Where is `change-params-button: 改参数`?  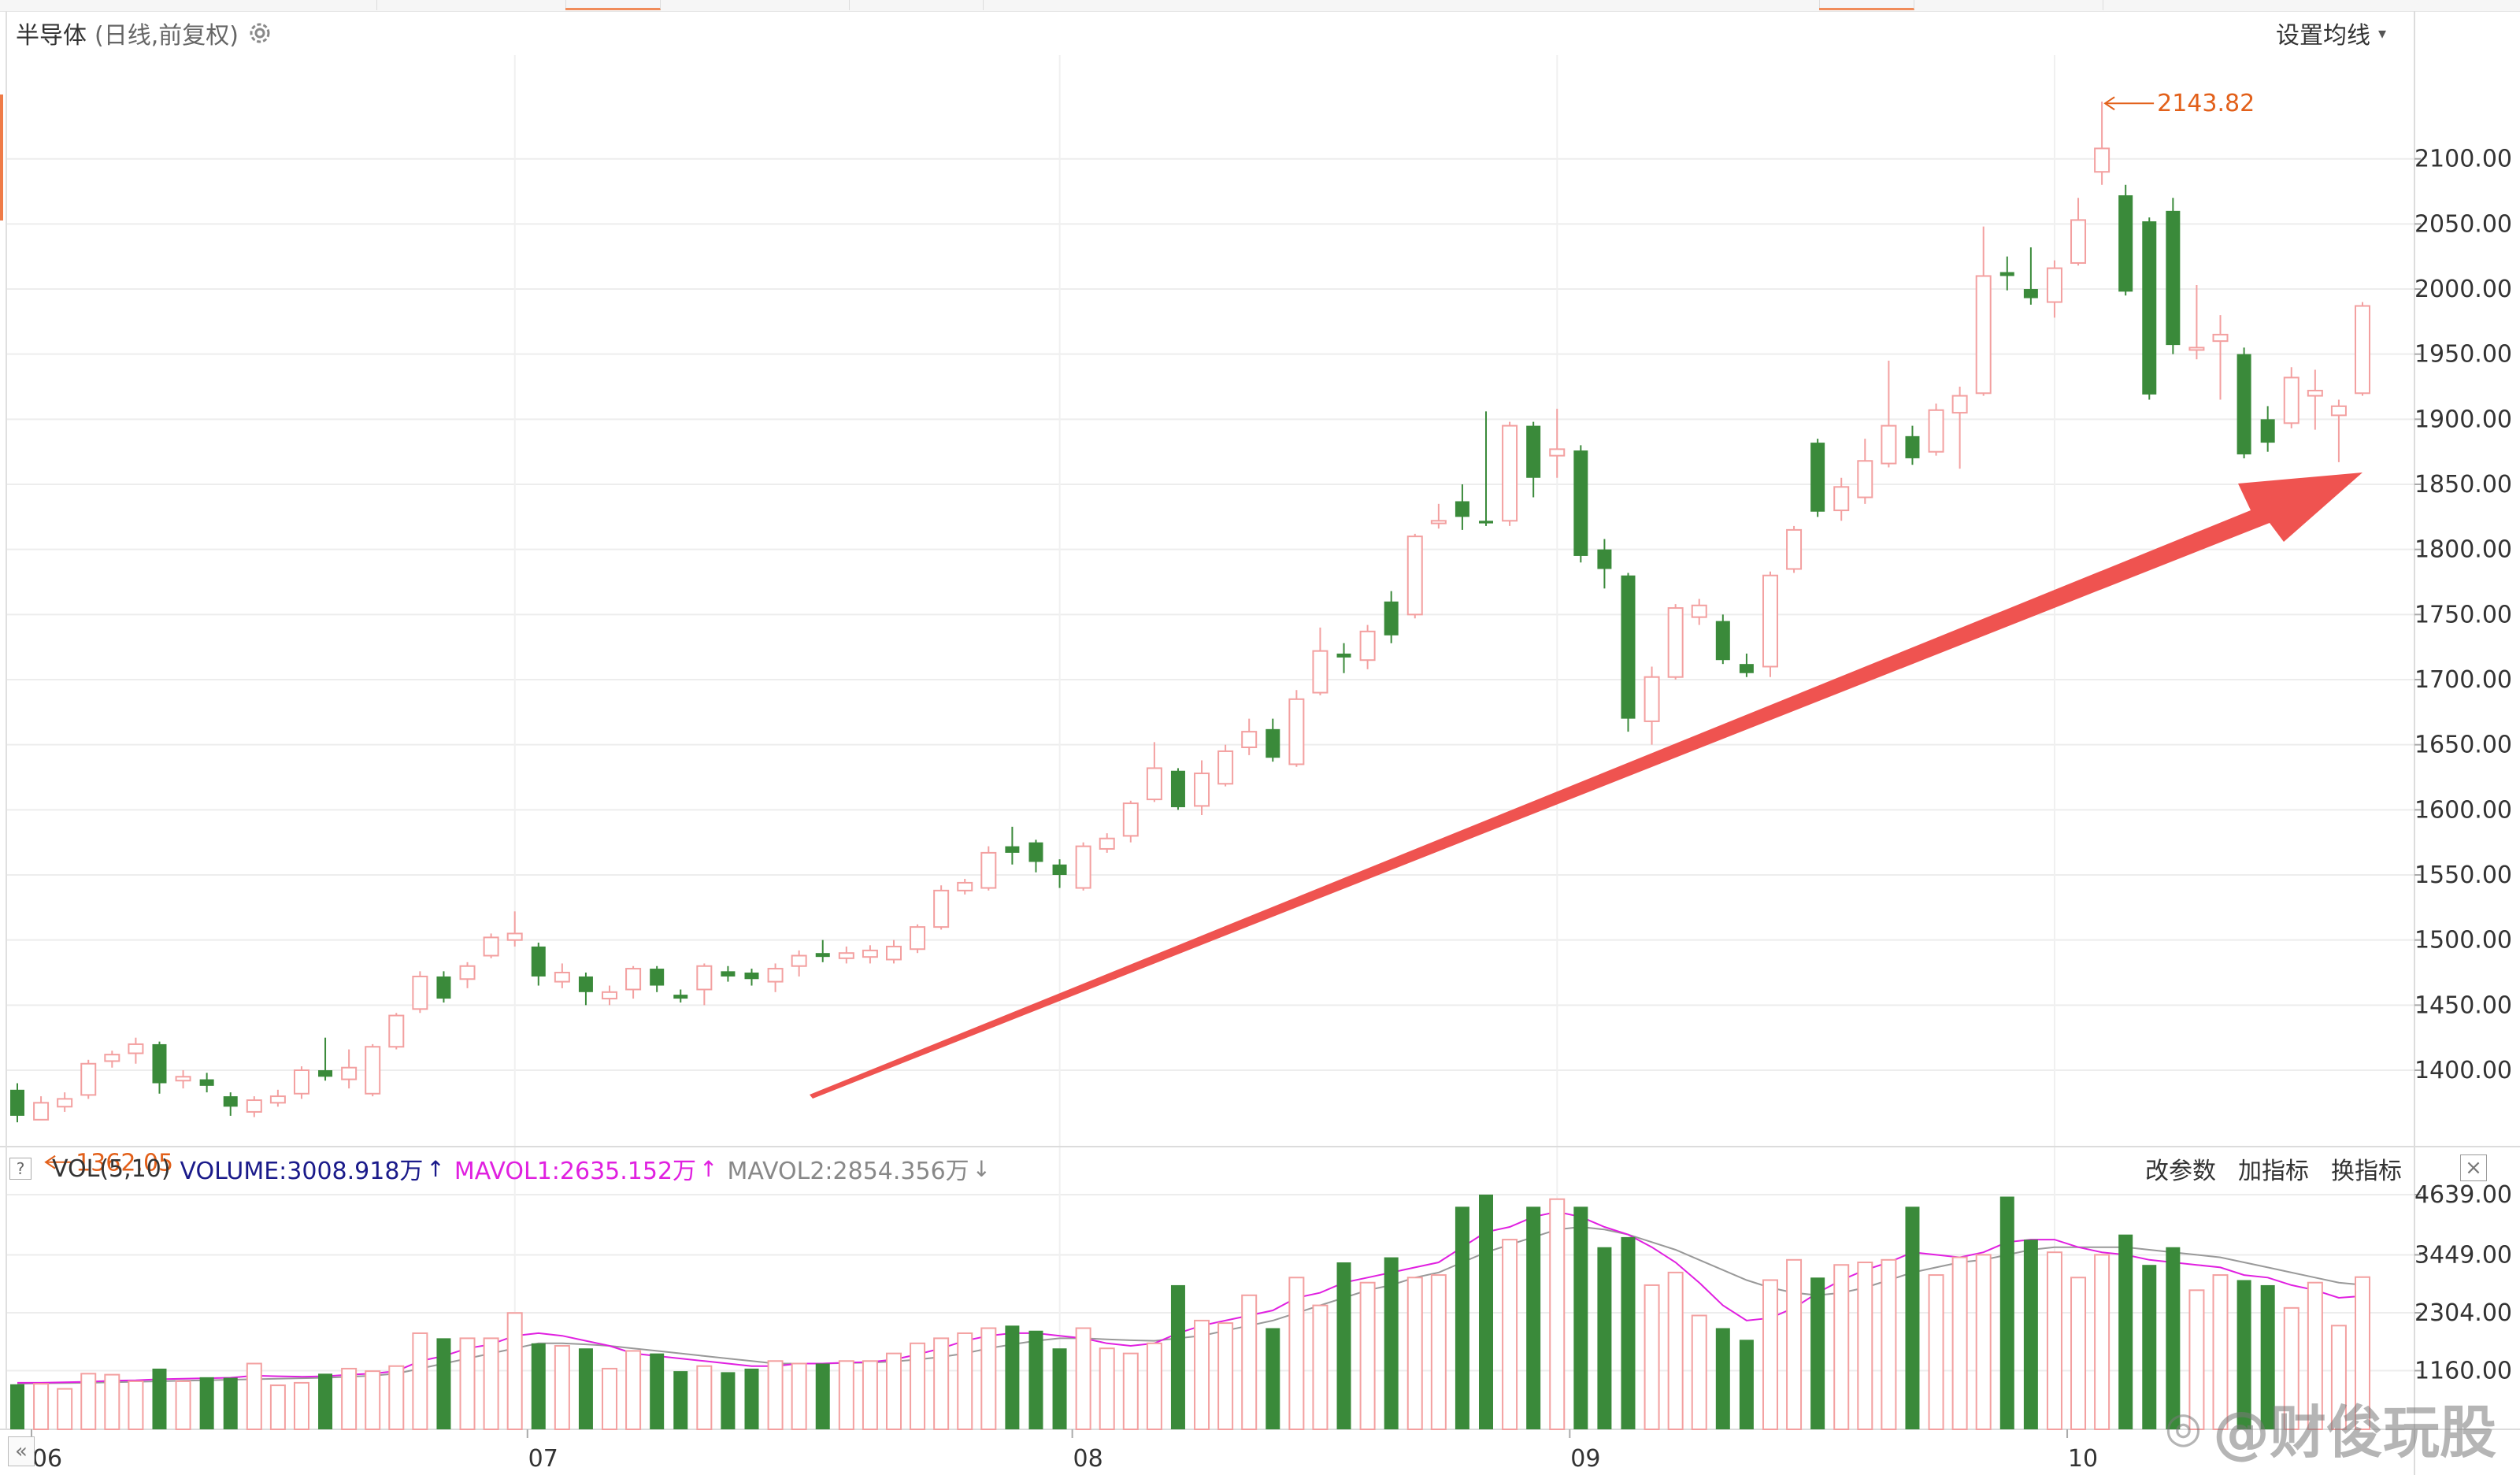 change-params-button: 改参数 is located at coordinates (2180, 1171).